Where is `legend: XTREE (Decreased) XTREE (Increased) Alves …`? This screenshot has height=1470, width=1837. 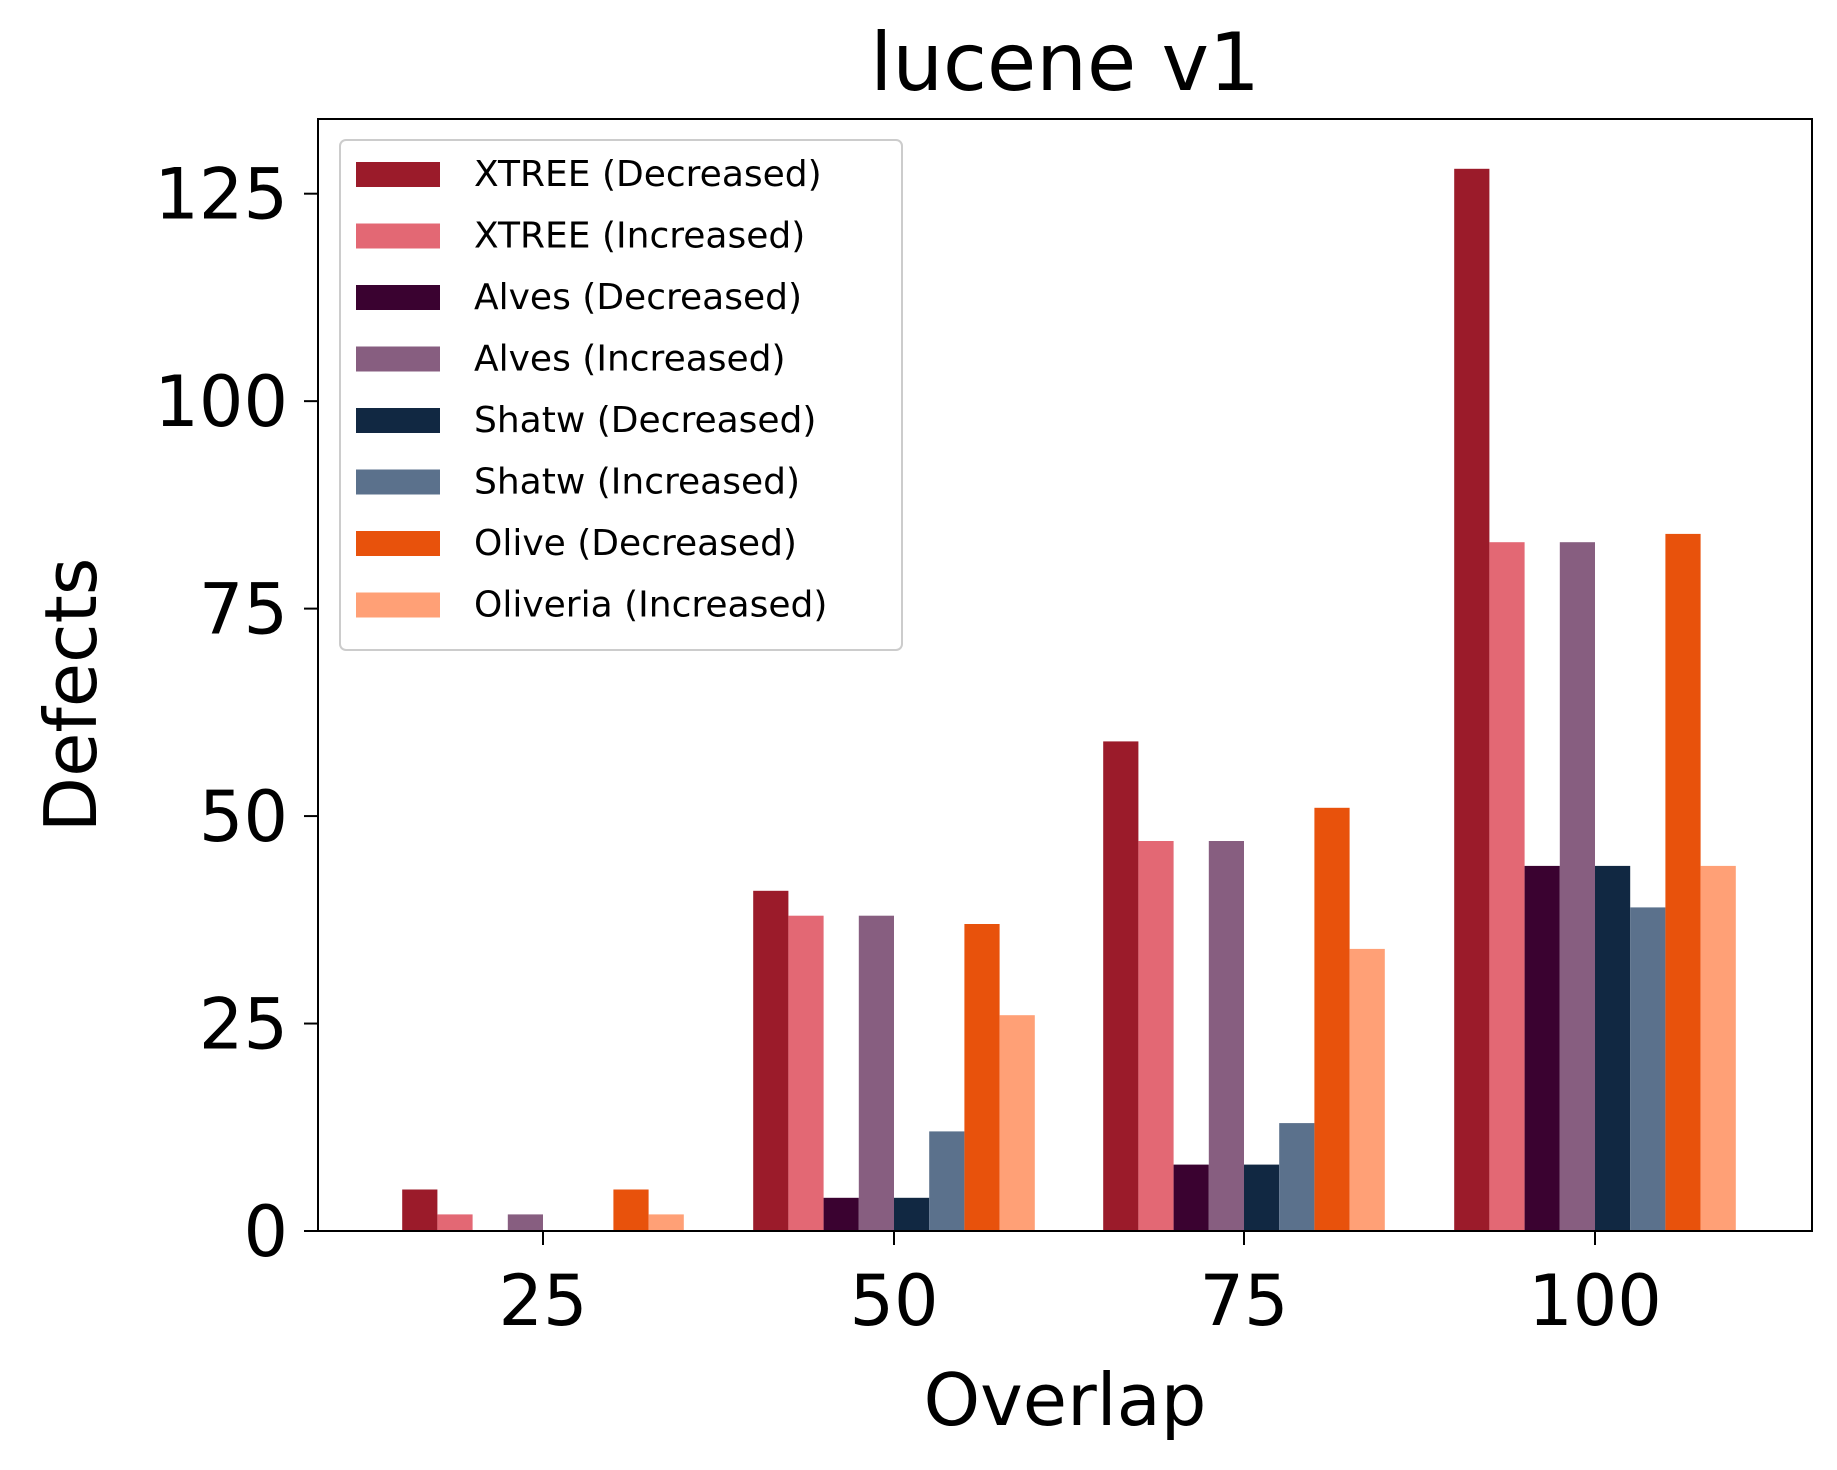 legend: XTREE (Decreased) XTREE (Increased) Alves … is located at coordinates (621, 395).